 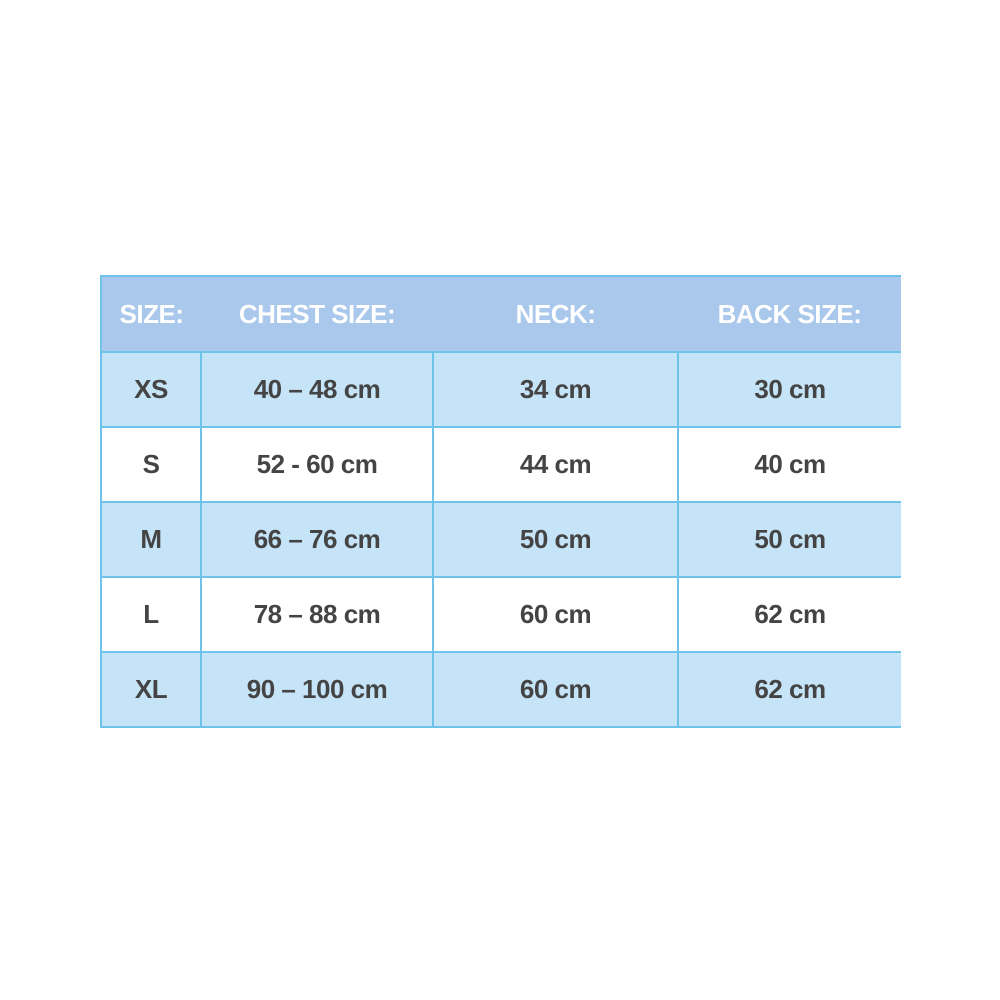 What do you see at coordinates (317, 539) in the screenshot?
I see `measure-cell: 66 – 76 cm` at bounding box center [317, 539].